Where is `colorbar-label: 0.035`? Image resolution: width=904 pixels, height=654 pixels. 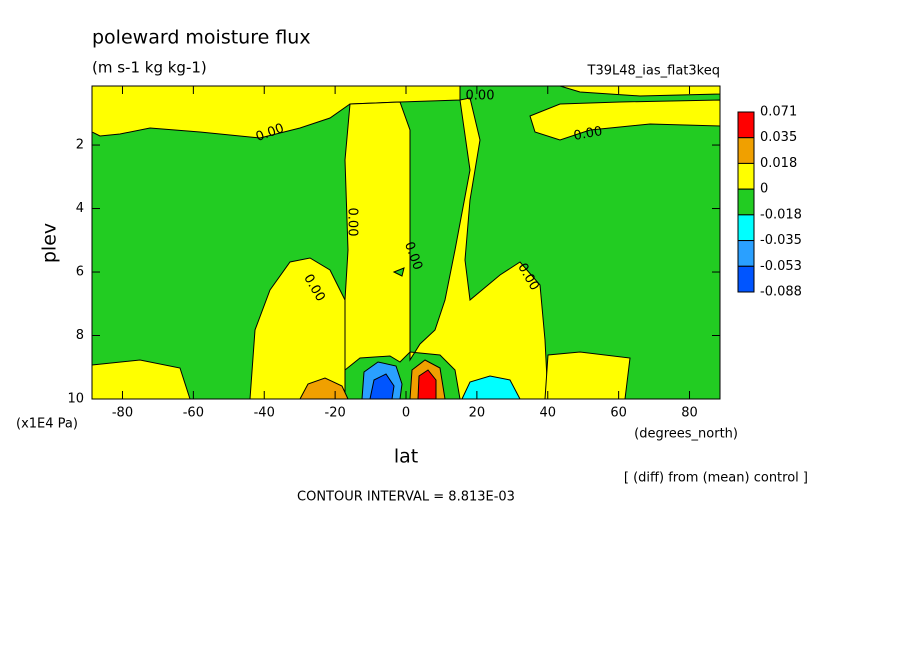 colorbar-label: 0.035 is located at coordinates (778, 137).